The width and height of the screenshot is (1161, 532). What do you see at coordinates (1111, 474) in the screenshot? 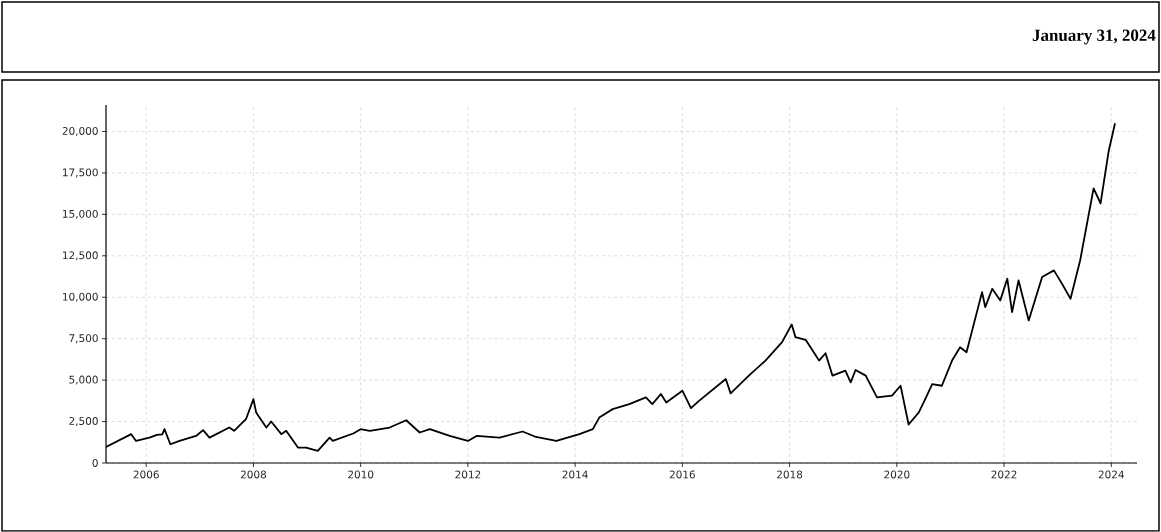
I see `x-tick-label: 2024` at bounding box center [1111, 474].